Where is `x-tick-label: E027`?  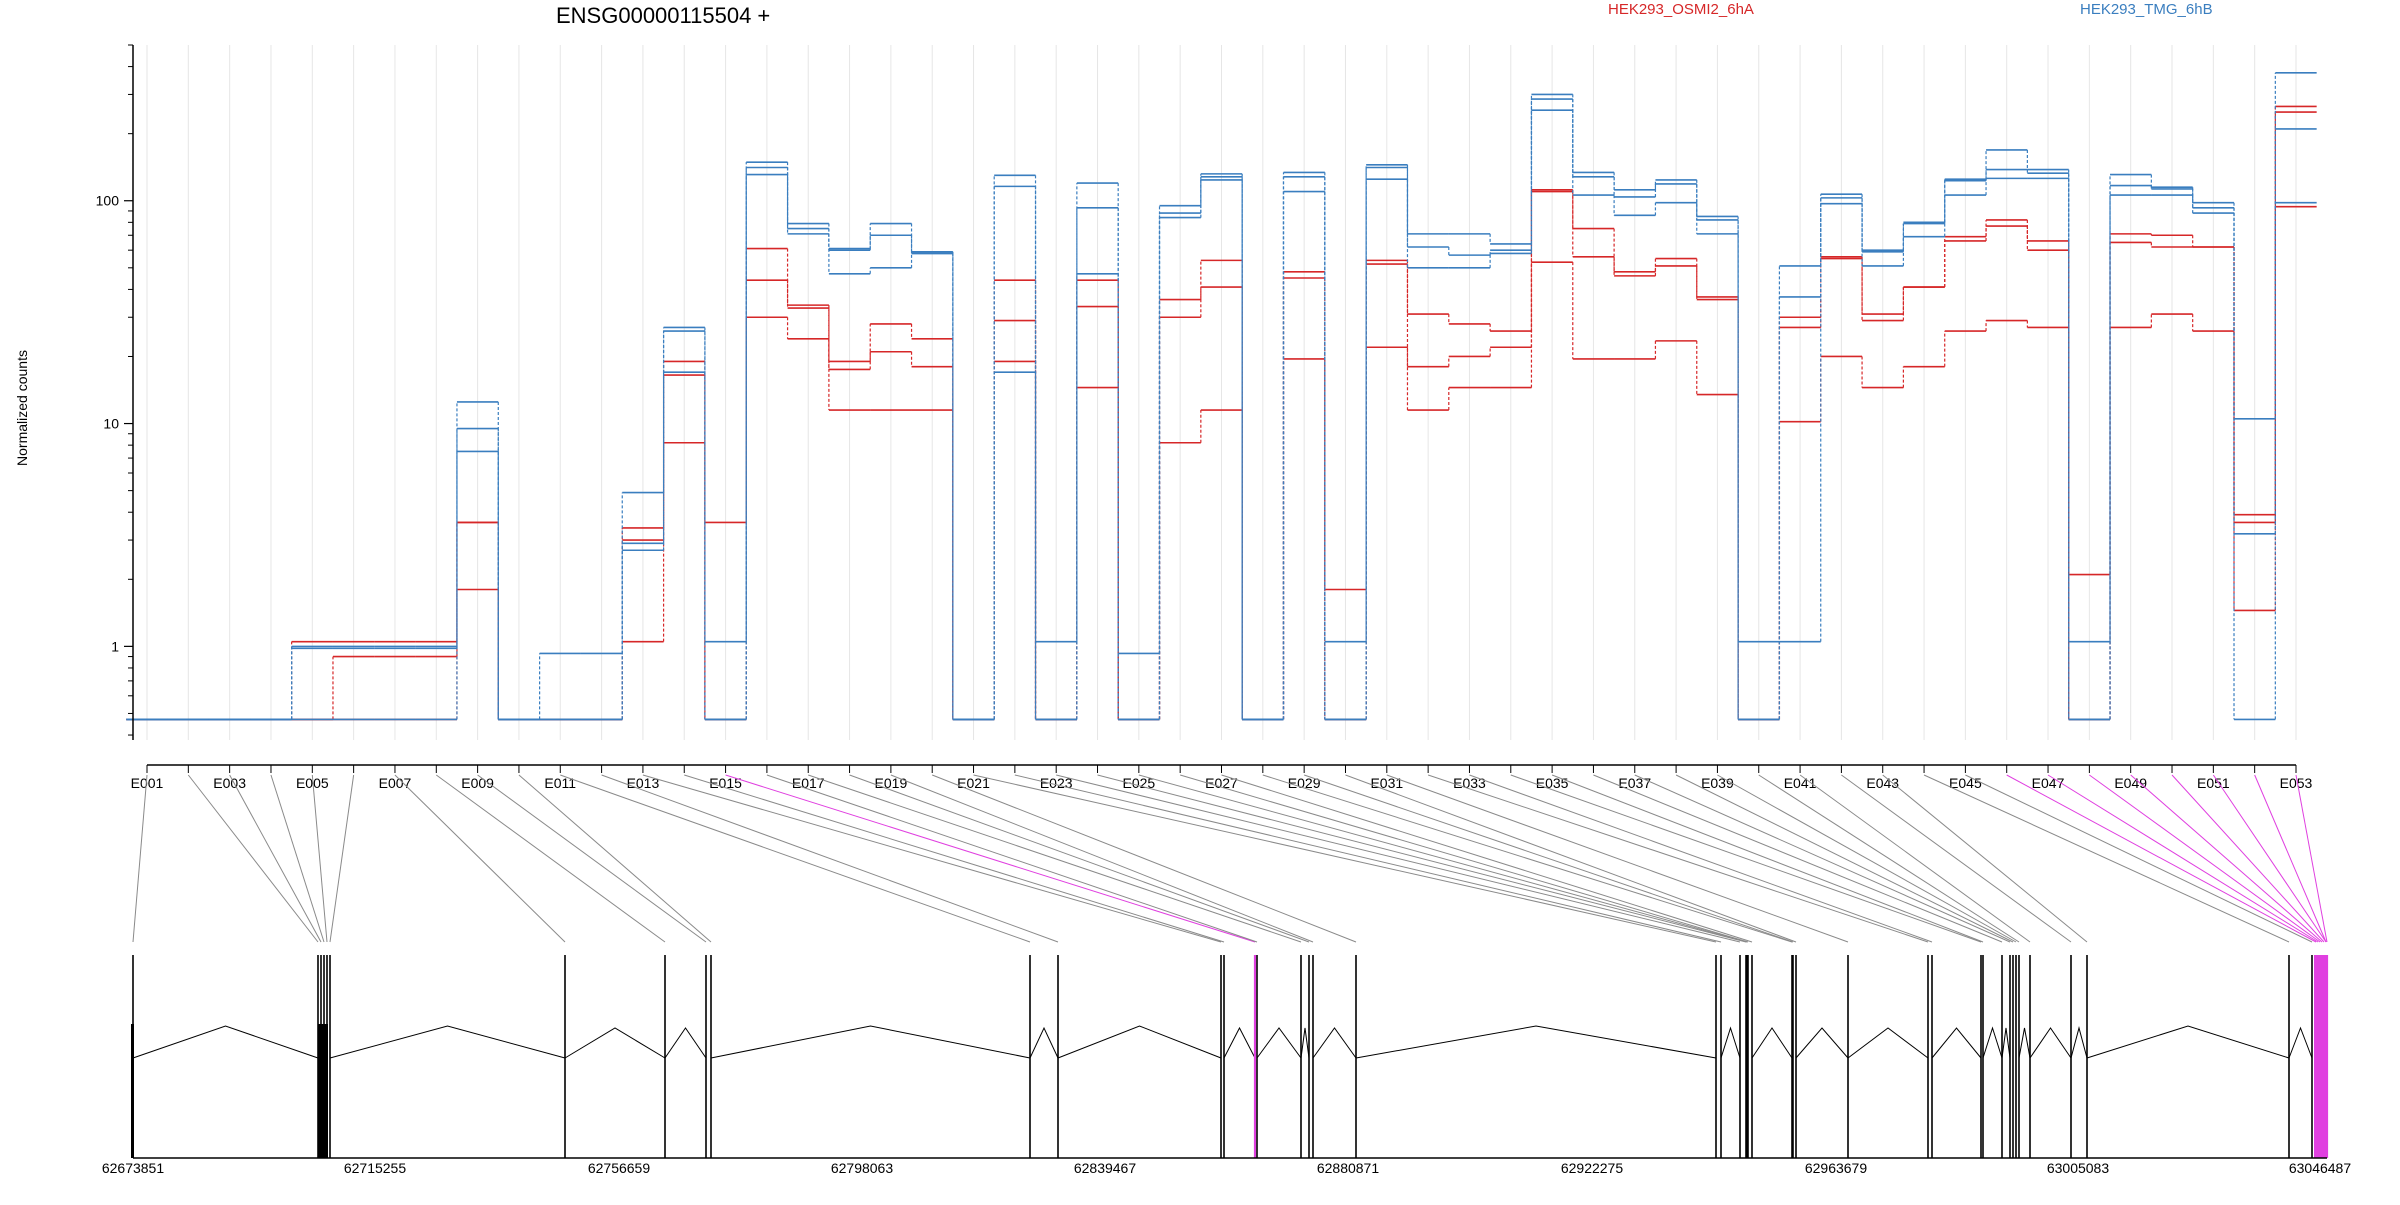 x-tick-label: E027 is located at coordinates (1221, 783).